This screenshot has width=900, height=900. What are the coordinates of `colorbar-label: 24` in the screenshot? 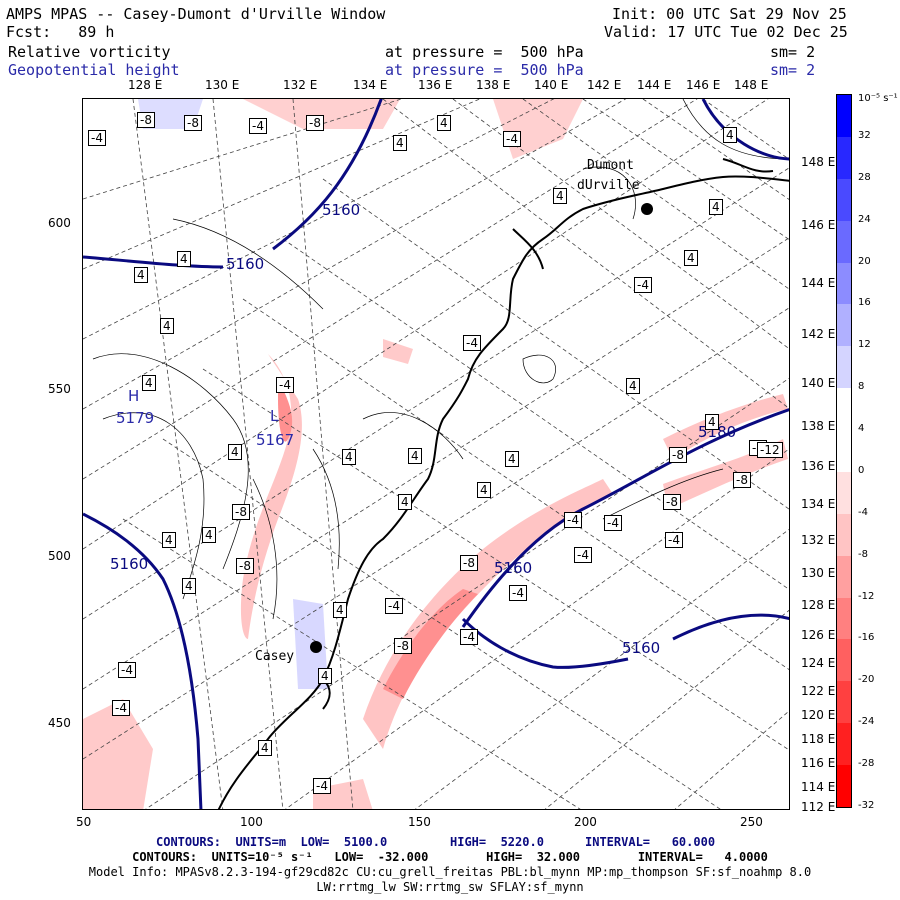 It's located at (864, 219).